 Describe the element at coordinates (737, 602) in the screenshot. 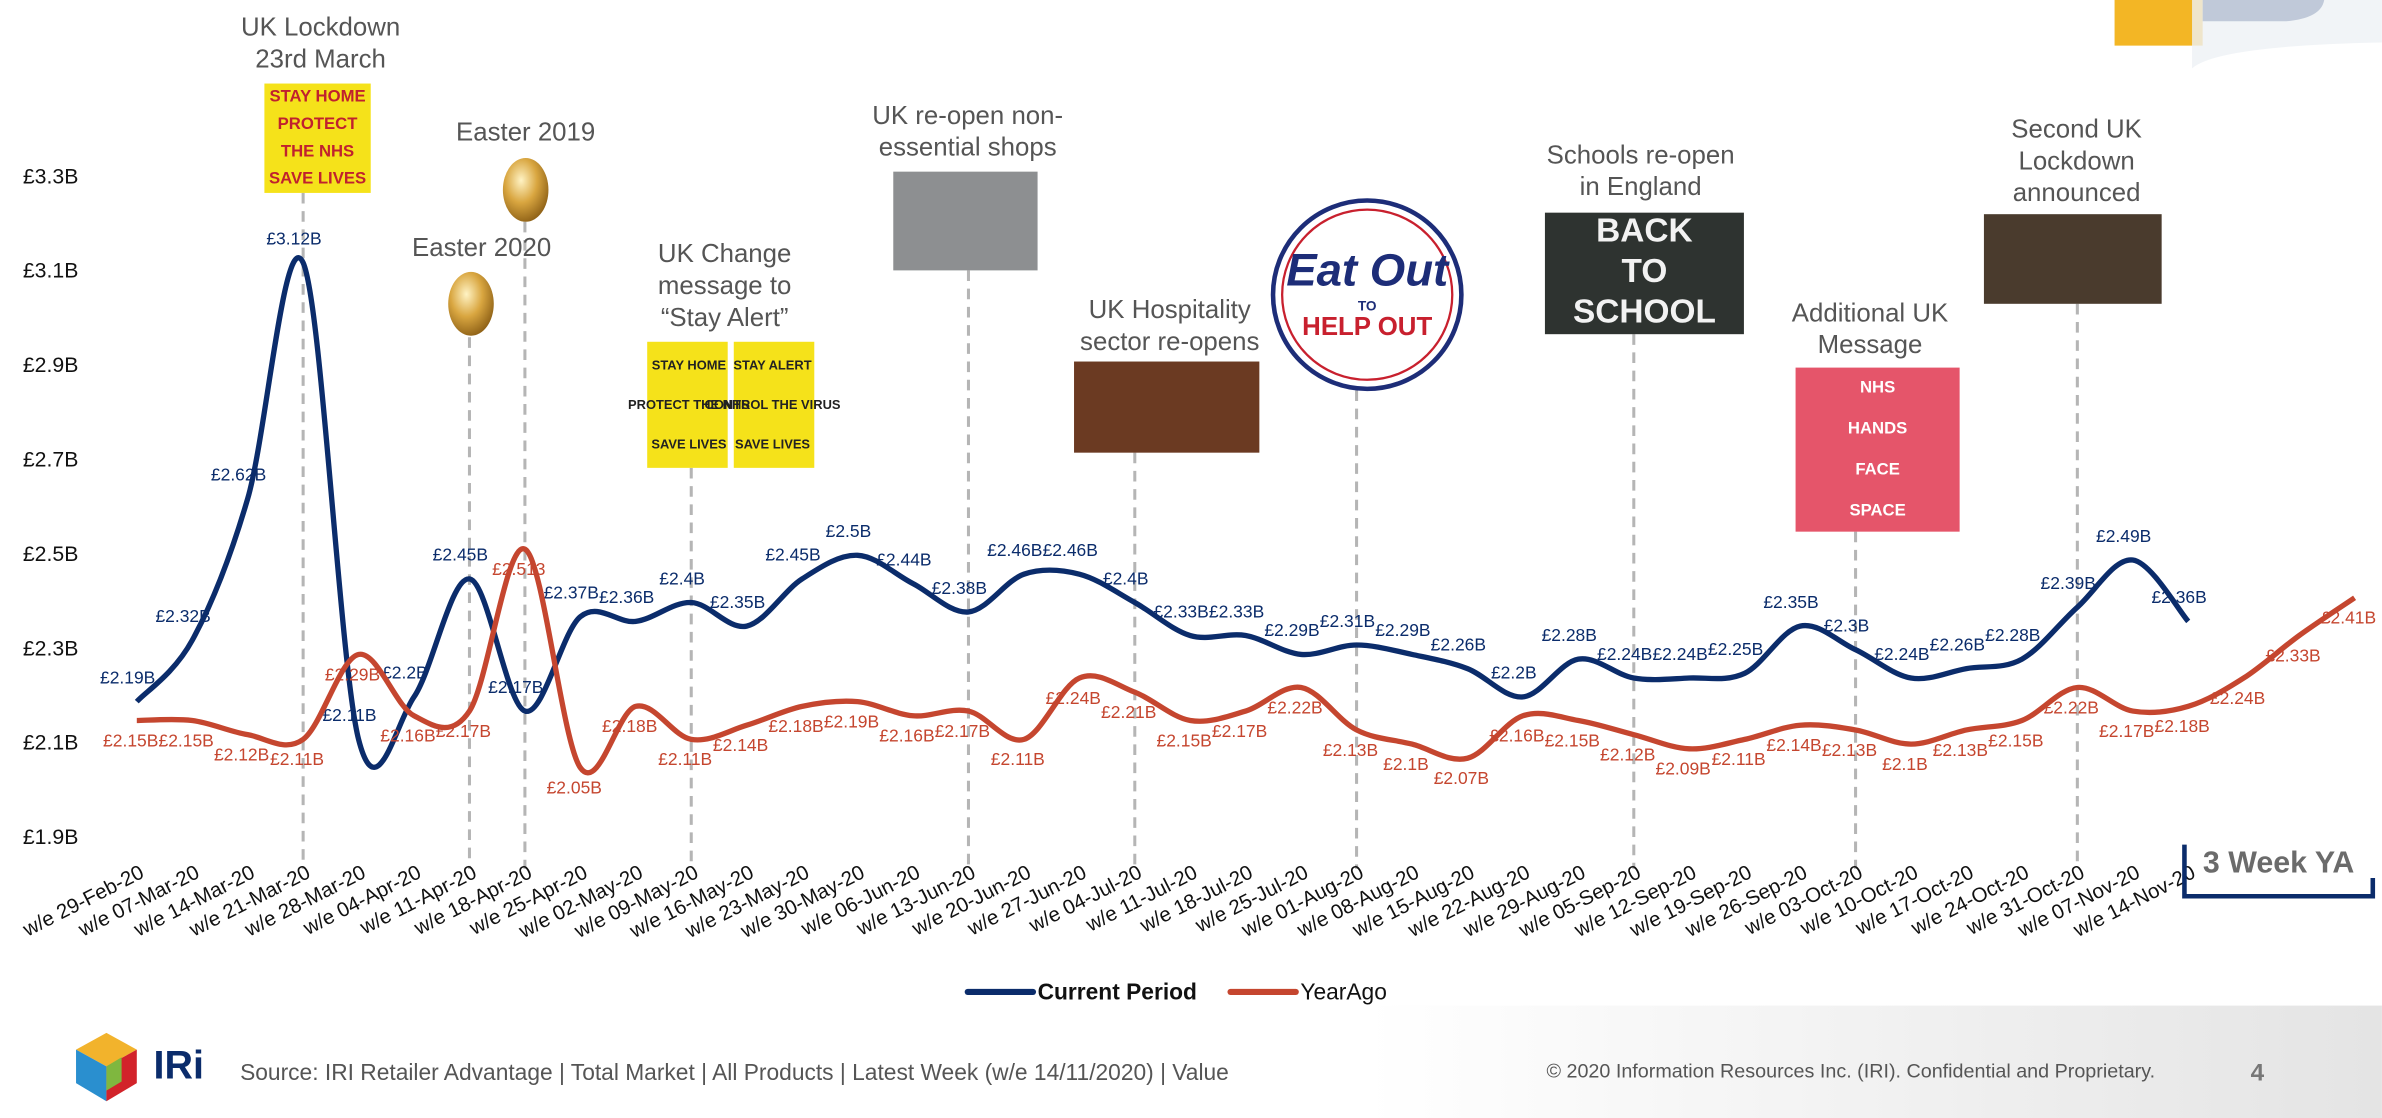

I see `value-label: £2.35B` at that location.